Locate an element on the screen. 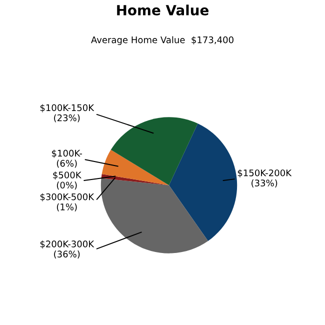 Image resolution: width=325 pixels, height=325 pixels. data-label: (36%) is located at coordinates (67, 254).